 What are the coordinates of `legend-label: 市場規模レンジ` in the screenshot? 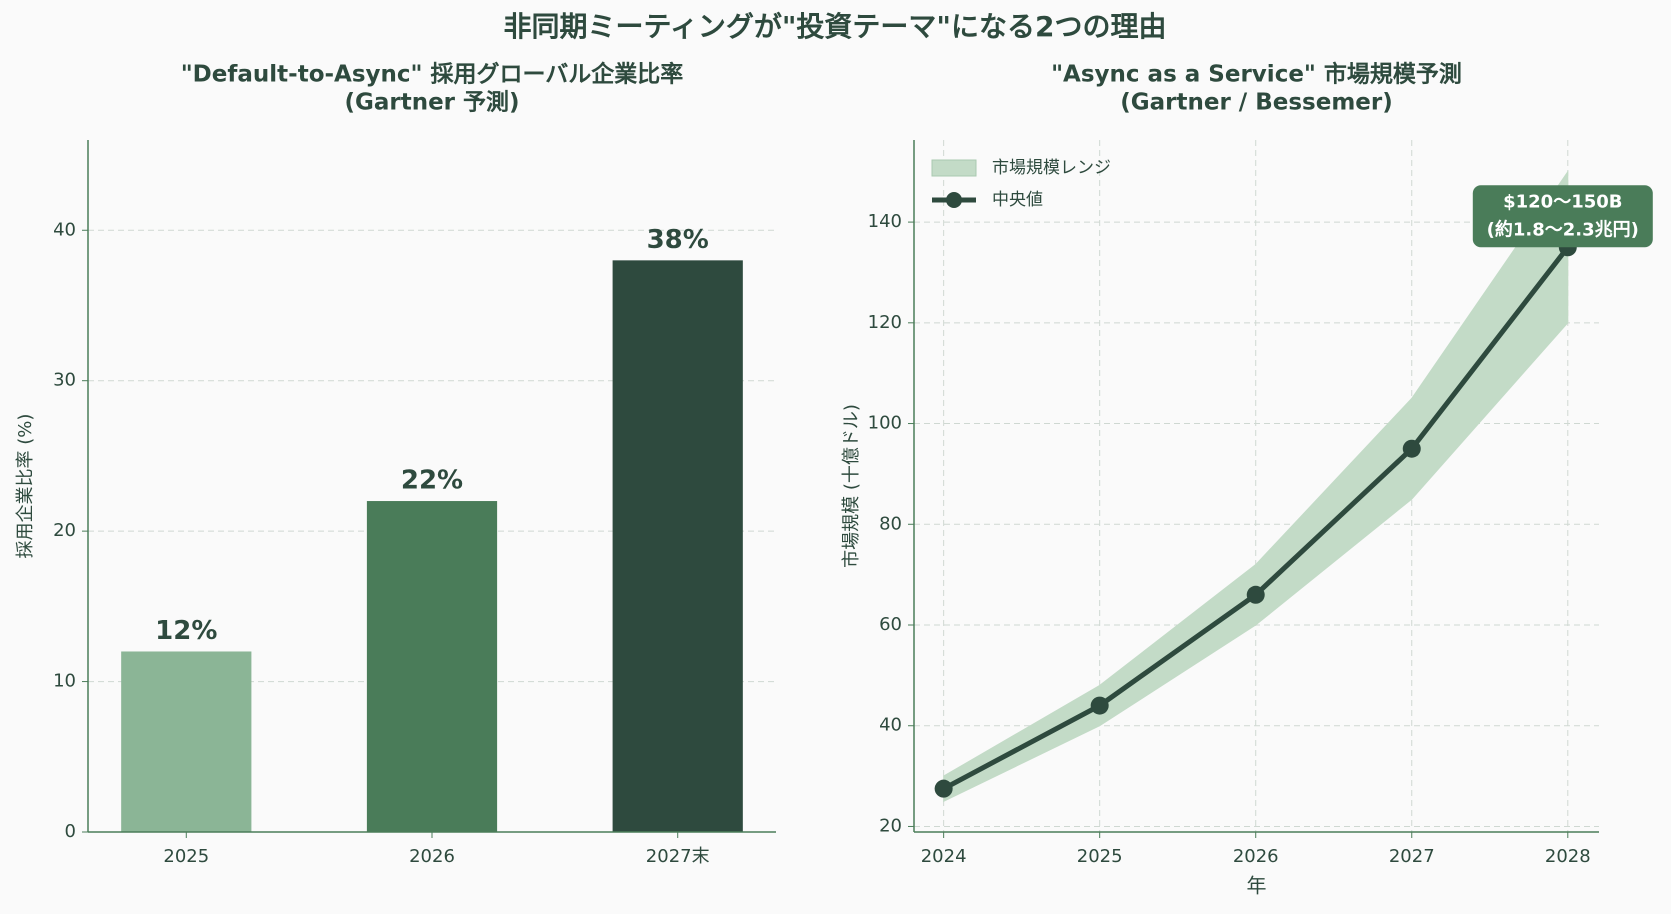 It's located at (1051, 168).